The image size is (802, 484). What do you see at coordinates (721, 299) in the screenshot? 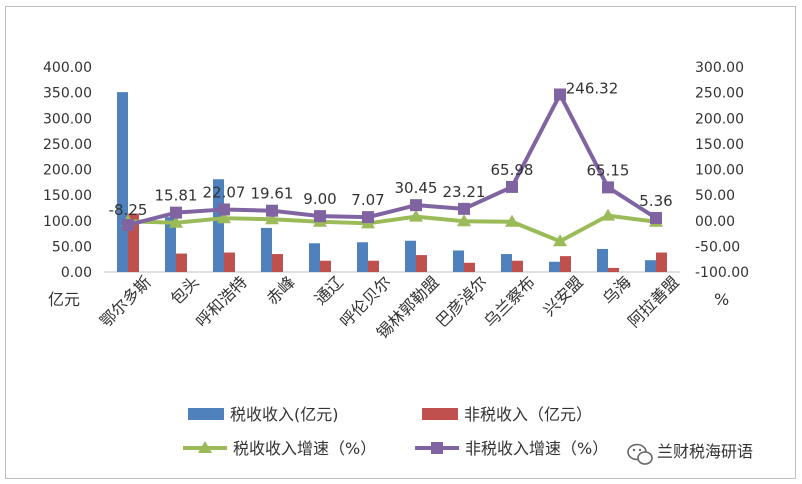
I see `right-axis-unit: %` at bounding box center [721, 299].